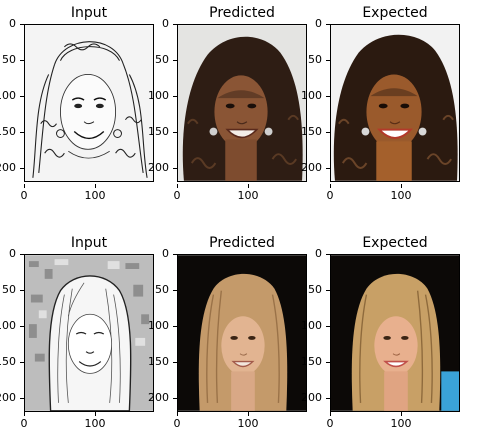  I want to click on blonde-woman-expected-photo, so click(395, 333).